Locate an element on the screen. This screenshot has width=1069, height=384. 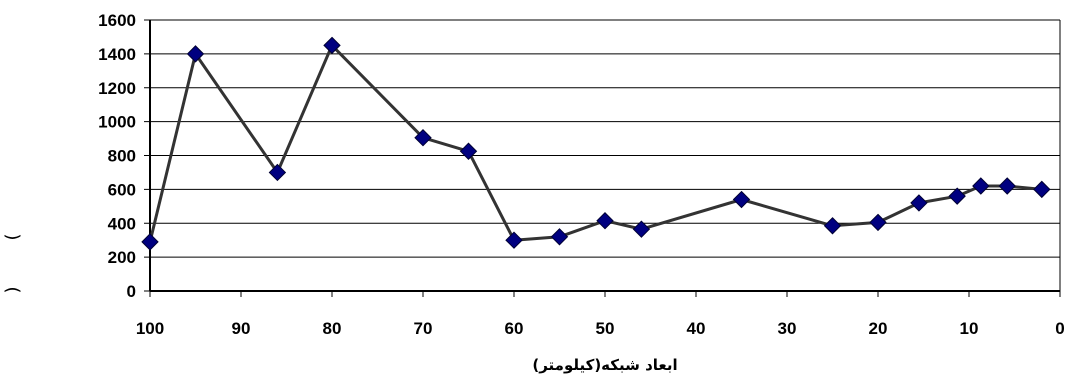
y-tick-label: 600 is located at coordinates (122, 189).